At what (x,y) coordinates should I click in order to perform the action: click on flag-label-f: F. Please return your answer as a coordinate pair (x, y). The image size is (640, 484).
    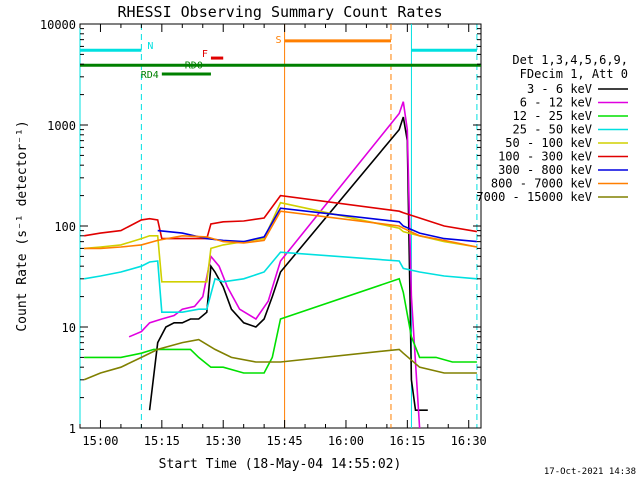
    Looking at the image, I should click on (205, 54).